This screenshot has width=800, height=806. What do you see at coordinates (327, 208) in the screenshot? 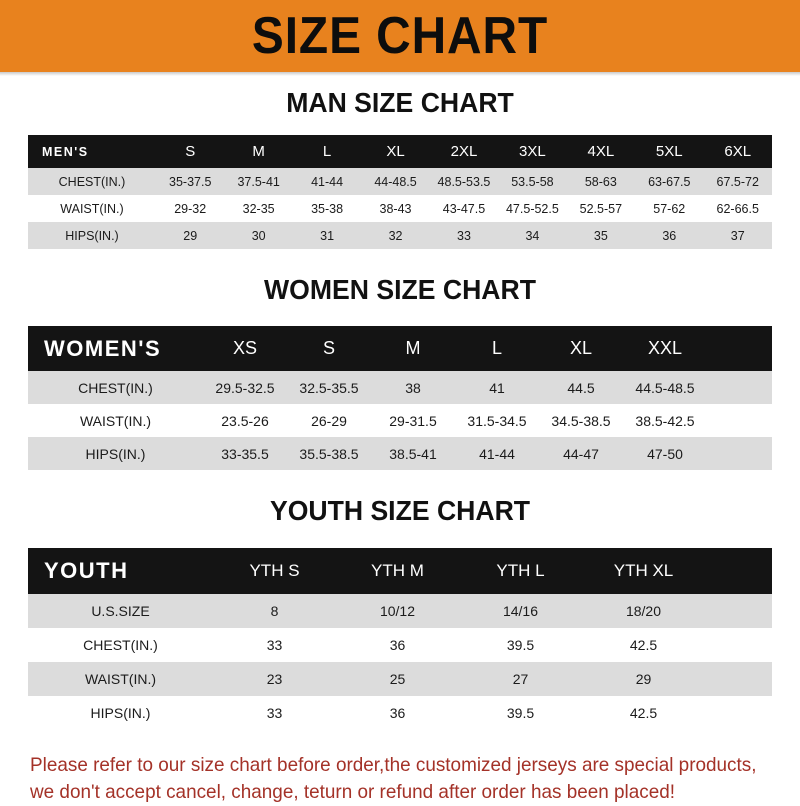
I see `cell-value: 35-38` at bounding box center [327, 208].